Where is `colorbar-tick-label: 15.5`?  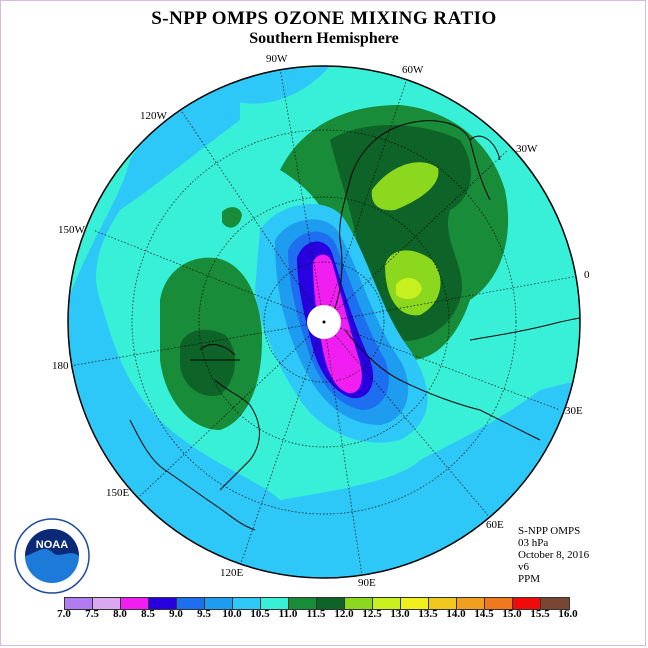
colorbar-tick-label: 15.5 is located at coordinates (540, 614).